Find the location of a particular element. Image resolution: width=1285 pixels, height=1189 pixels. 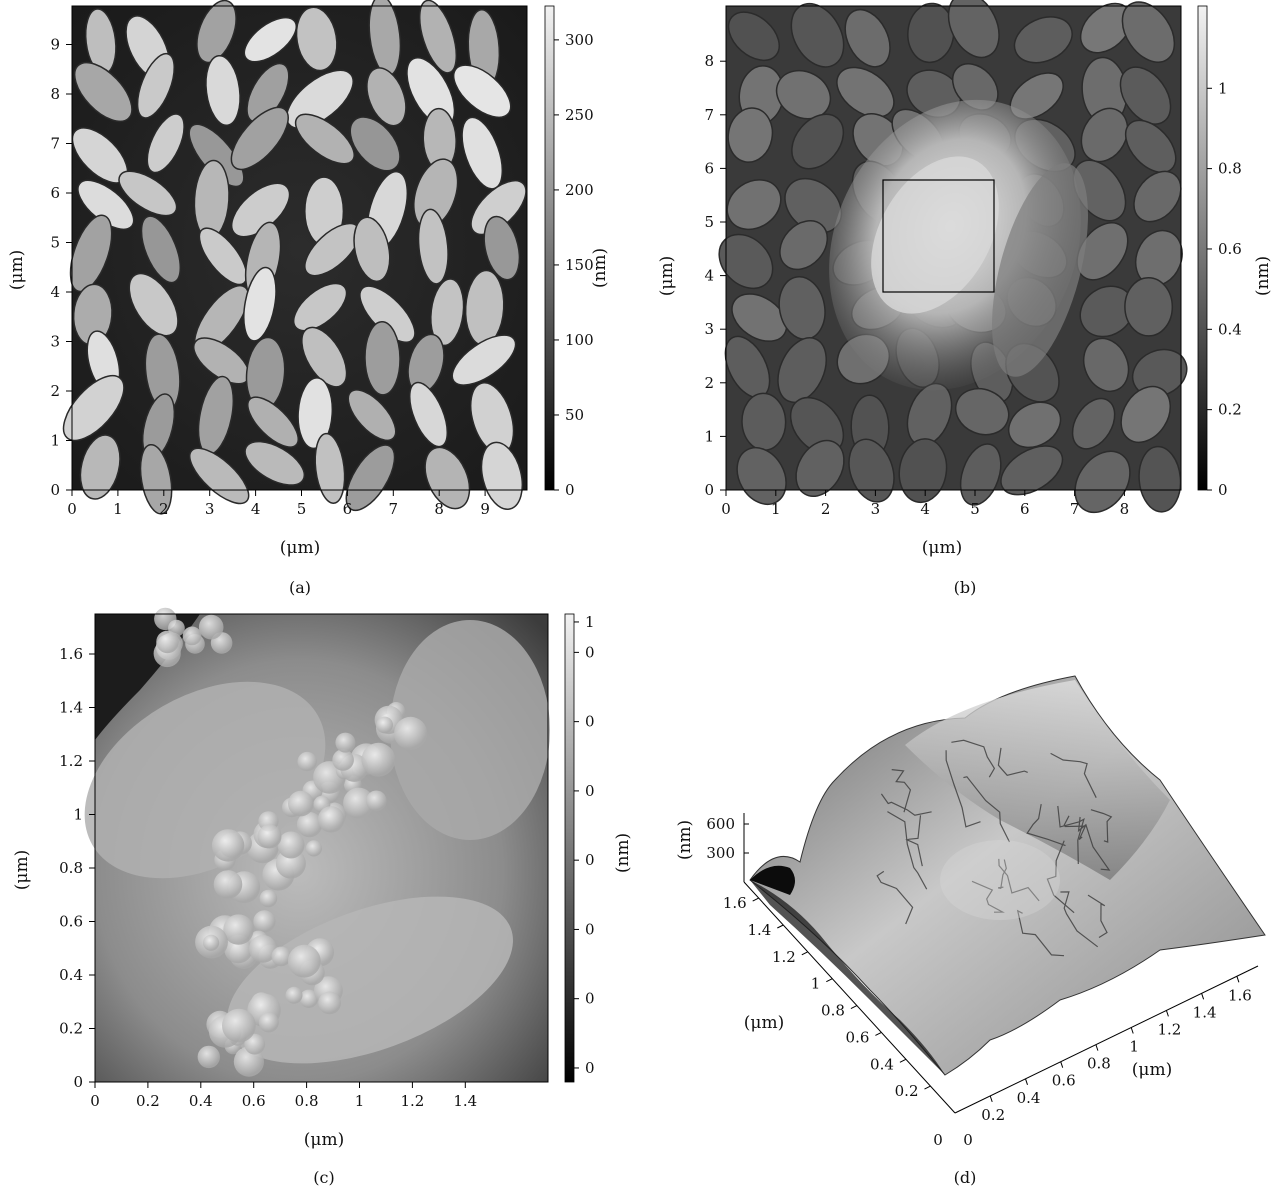

x-tick-label: 8 is located at coordinates (439, 509).